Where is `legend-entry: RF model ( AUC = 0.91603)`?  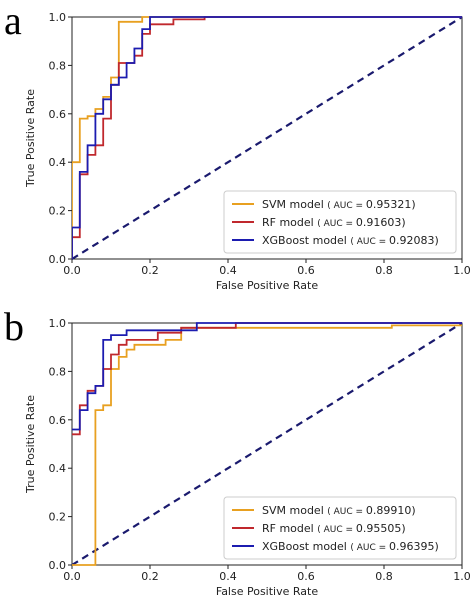 legend-entry: RF model ( AUC = 0.91603) is located at coordinates (334, 222).